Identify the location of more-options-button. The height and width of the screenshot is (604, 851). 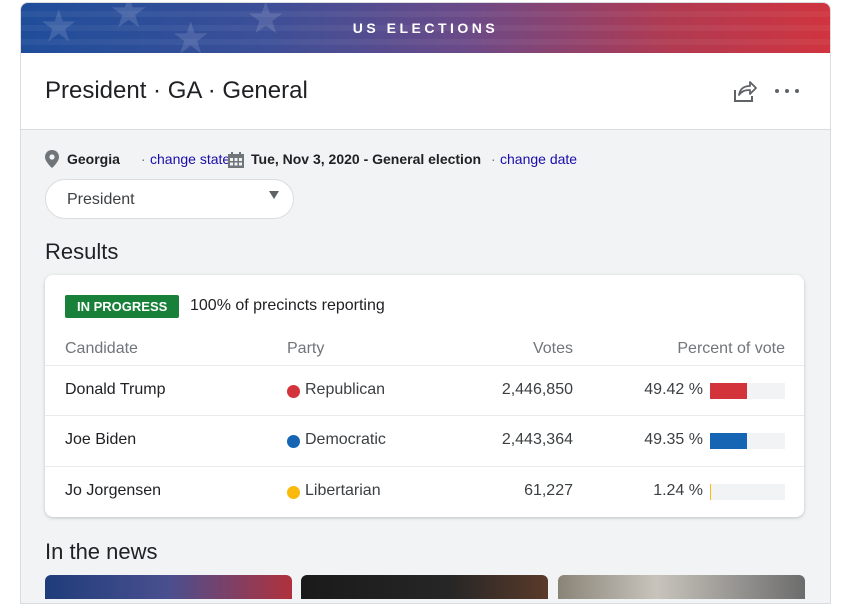
(787, 91).